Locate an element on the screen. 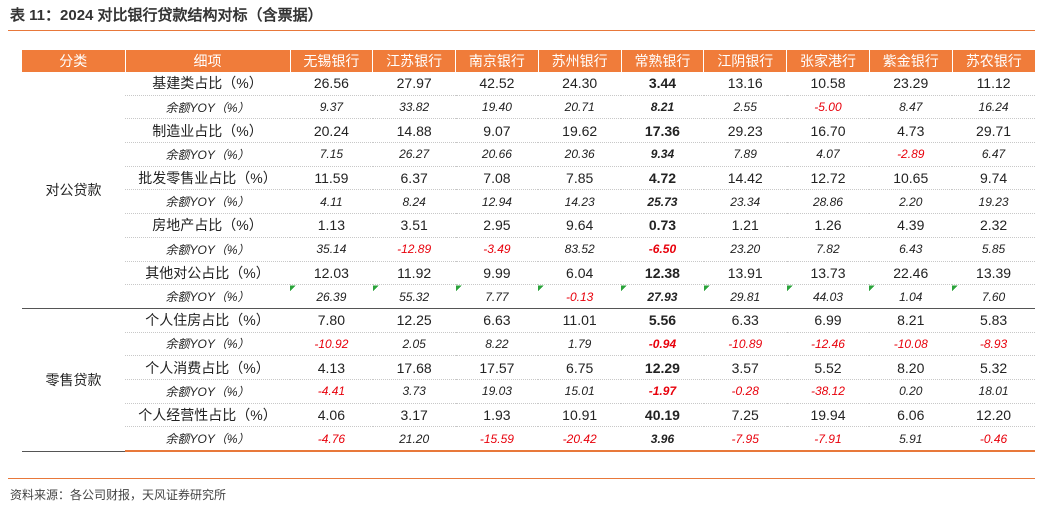  column-header: 分类 is located at coordinates (73, 61).